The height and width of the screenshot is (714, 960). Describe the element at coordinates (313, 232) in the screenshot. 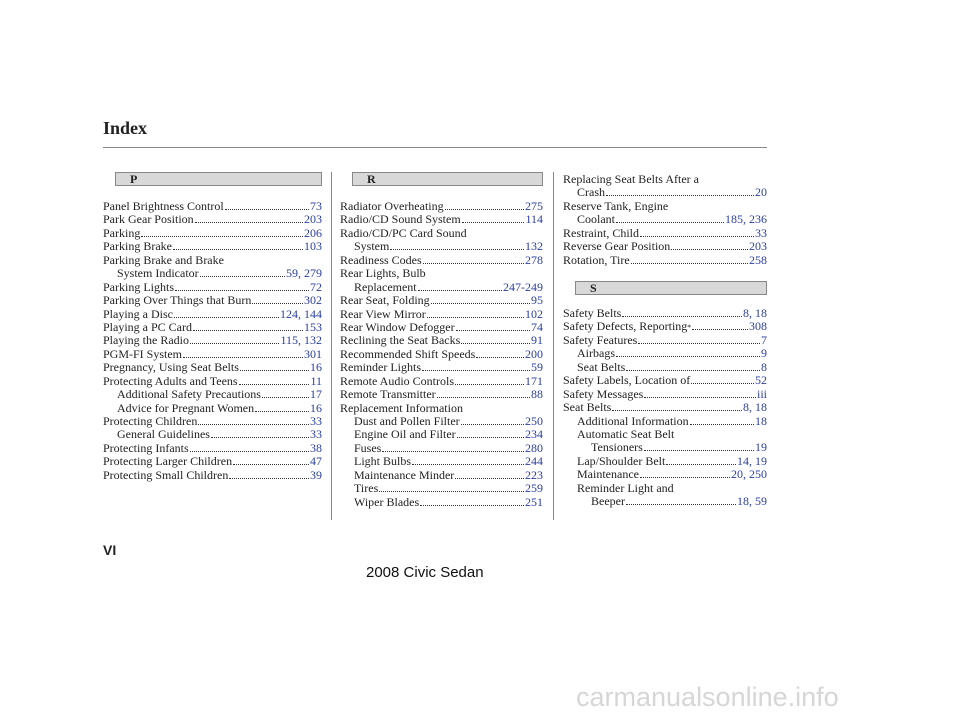

I see `page-ref: 206` at that location.